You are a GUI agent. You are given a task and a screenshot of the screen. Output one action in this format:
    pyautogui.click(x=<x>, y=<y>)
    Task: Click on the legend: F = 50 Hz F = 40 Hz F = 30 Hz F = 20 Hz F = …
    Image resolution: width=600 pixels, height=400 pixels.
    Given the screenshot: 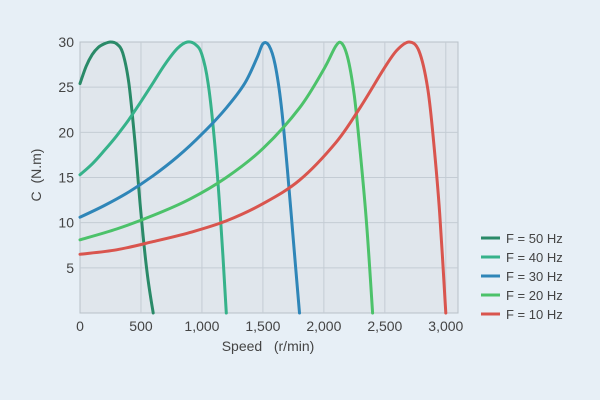 What is the action you would take?
    pyautogui.click(x=522, y=276)
    